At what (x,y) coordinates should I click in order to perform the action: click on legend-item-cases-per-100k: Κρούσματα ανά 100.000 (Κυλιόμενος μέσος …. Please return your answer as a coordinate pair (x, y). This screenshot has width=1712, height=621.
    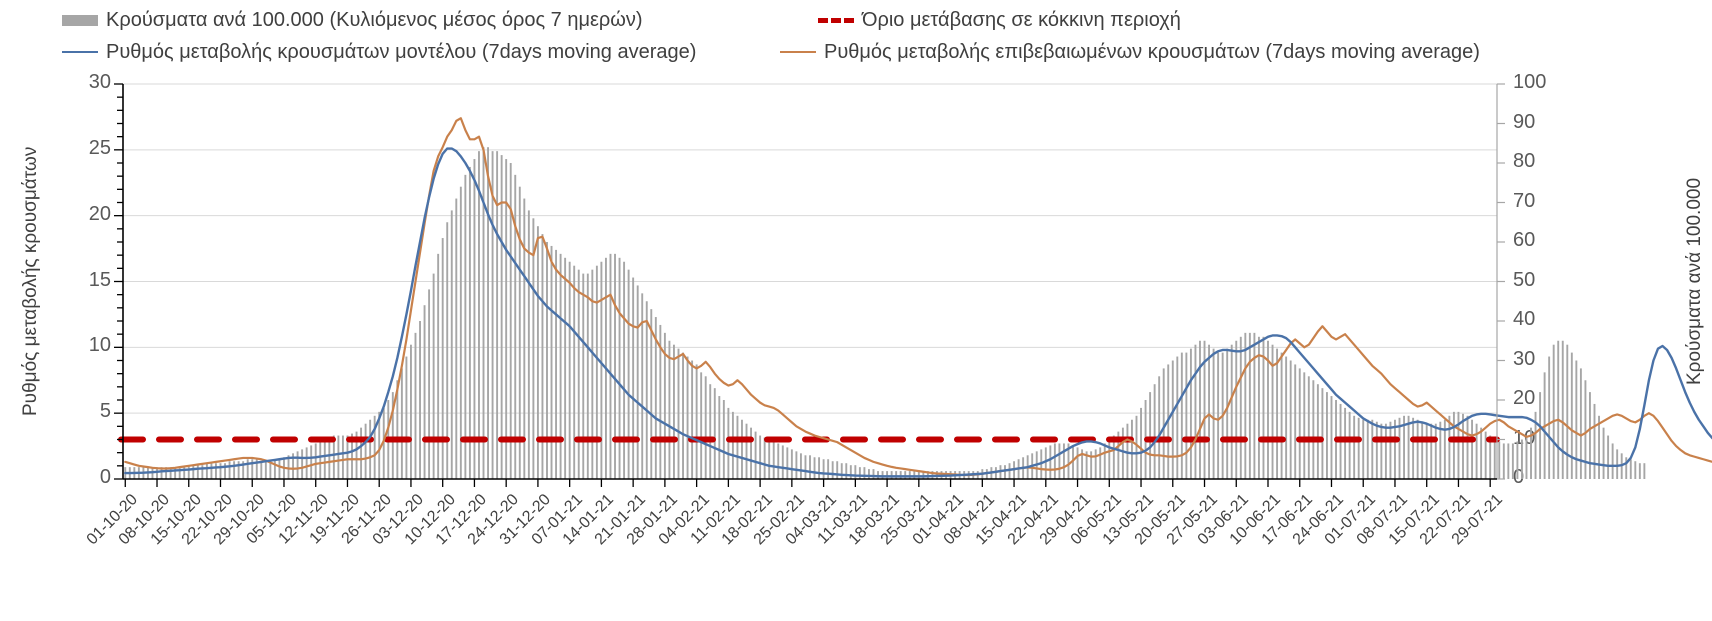
    Looking at the image, I should click on (352, 20).